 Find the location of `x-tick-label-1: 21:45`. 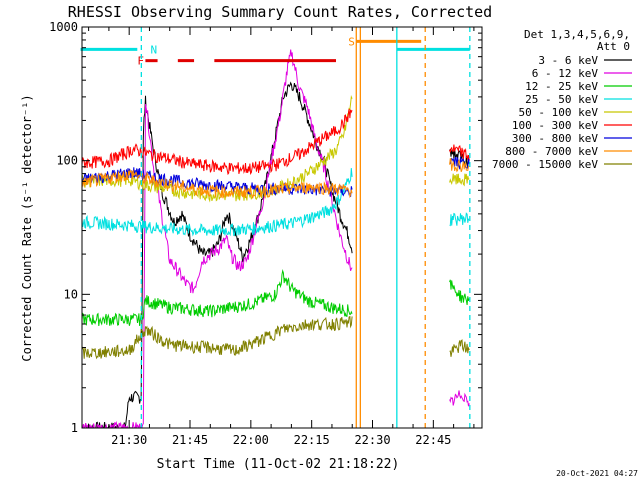

x-tick-label-1: 21:45 is located at coordinates (190, 440).